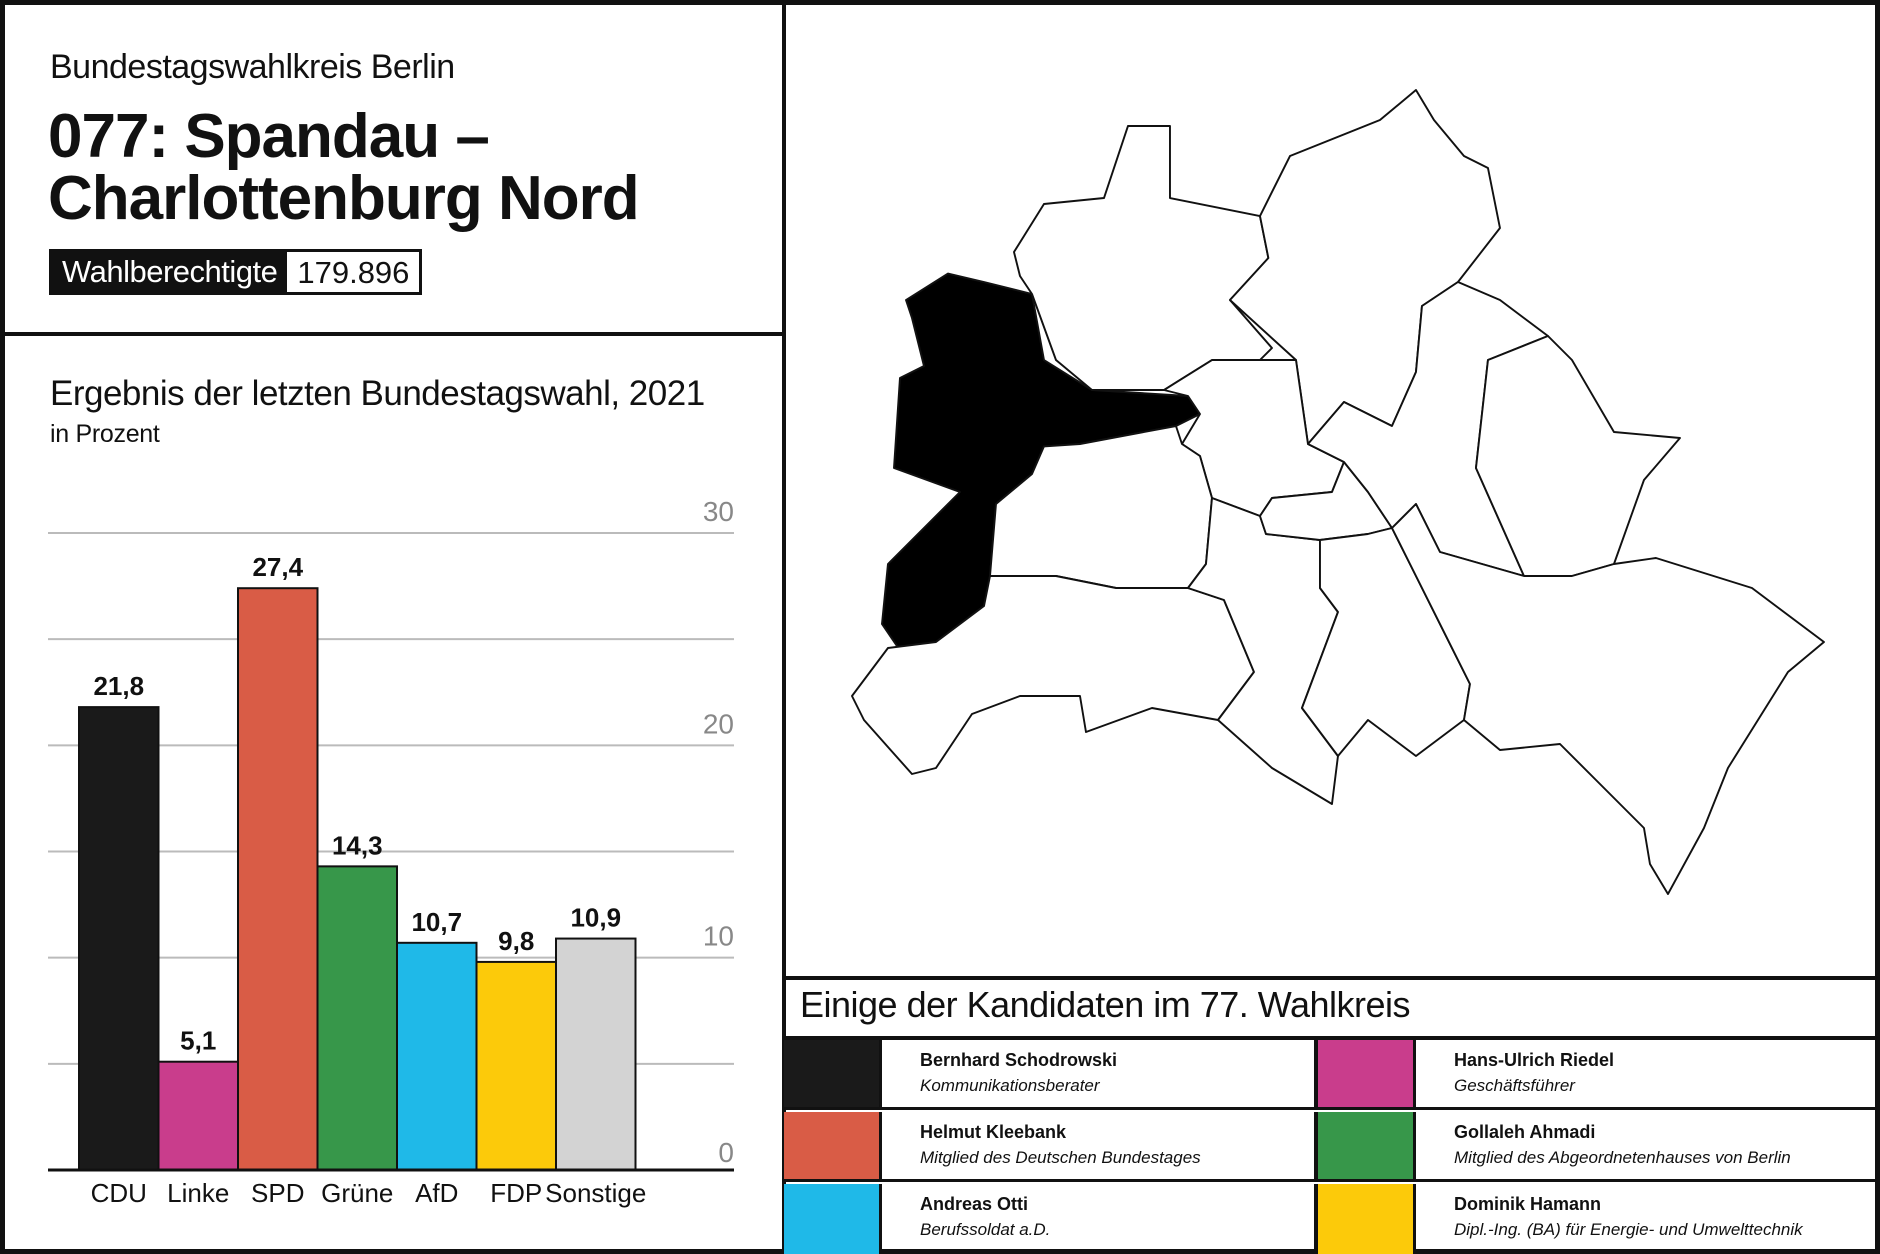 Image resolution: width=1880 pixels, height=1254 pixels. I want to click on title-line-2: Charlottenburg Nord, so click(344, 198).